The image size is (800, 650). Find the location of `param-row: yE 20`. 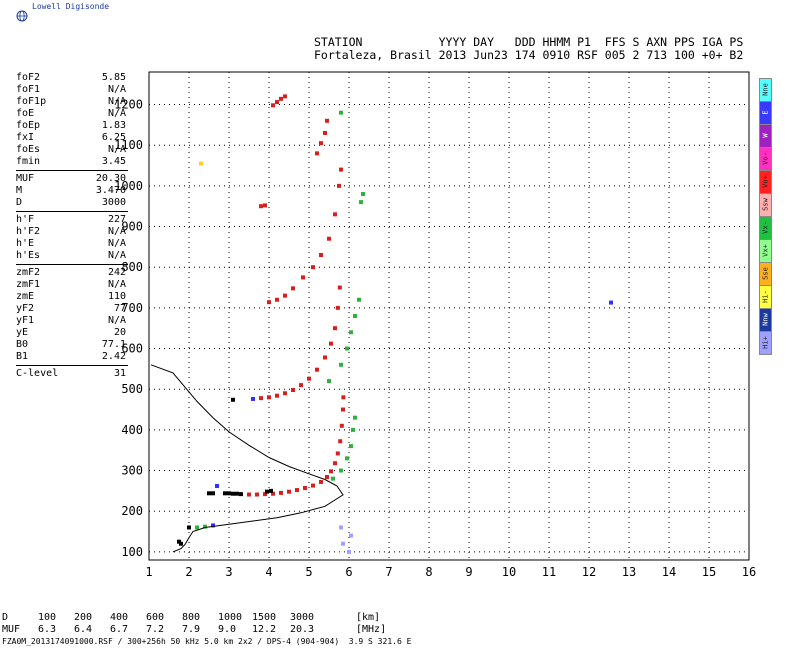

param-row: yE 20 is located at coordinates (72, 333).